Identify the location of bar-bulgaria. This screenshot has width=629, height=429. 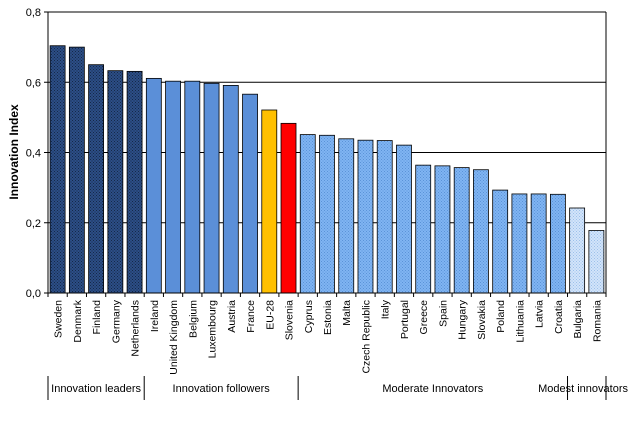
(577, 250).